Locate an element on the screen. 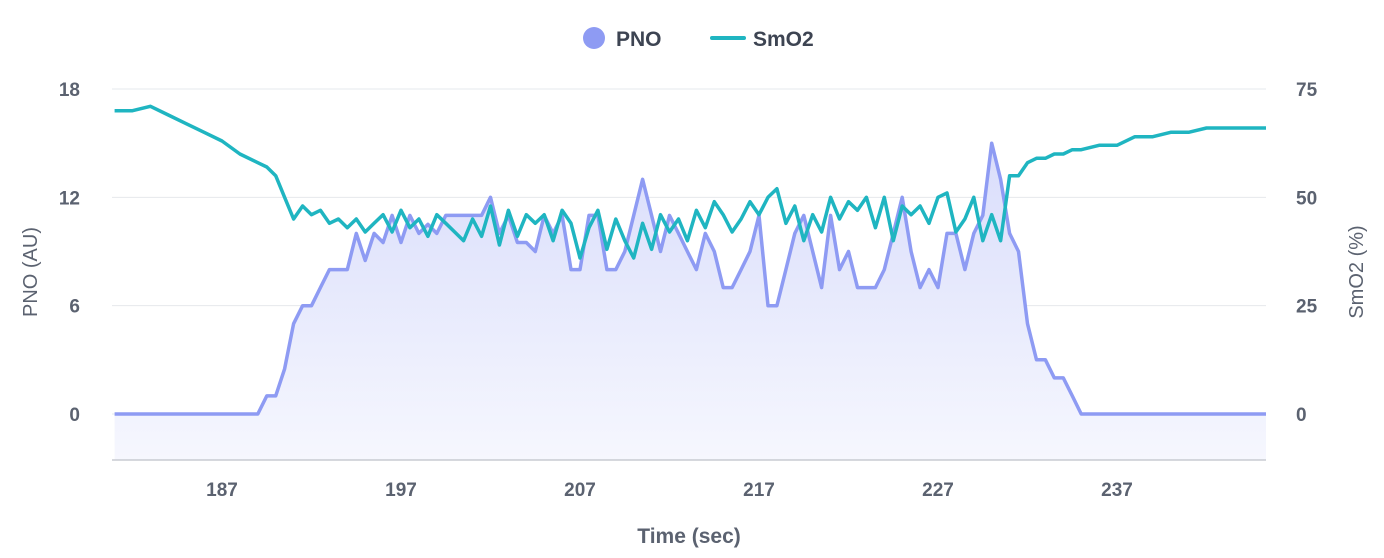 The image size is (1384, 558). y-right-tick-label: 75 is located at coordinates (1307, 90).